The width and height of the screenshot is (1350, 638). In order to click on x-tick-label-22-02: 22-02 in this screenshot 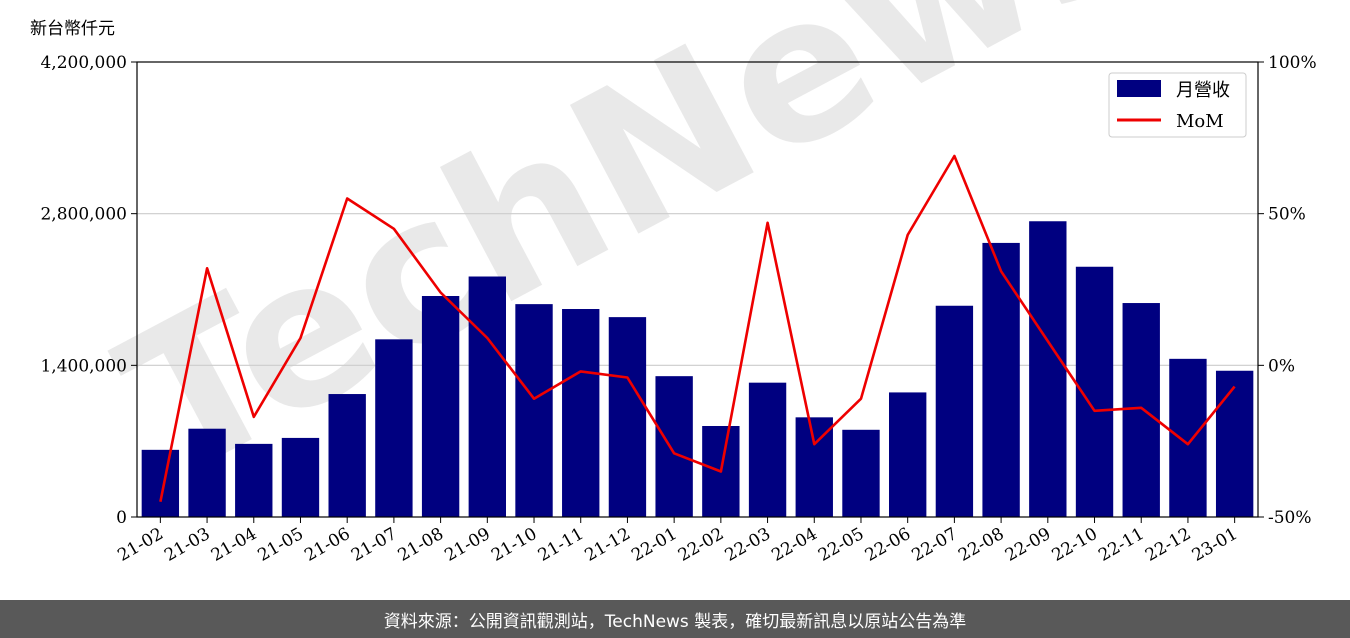, I will do `click(701, 545)`.